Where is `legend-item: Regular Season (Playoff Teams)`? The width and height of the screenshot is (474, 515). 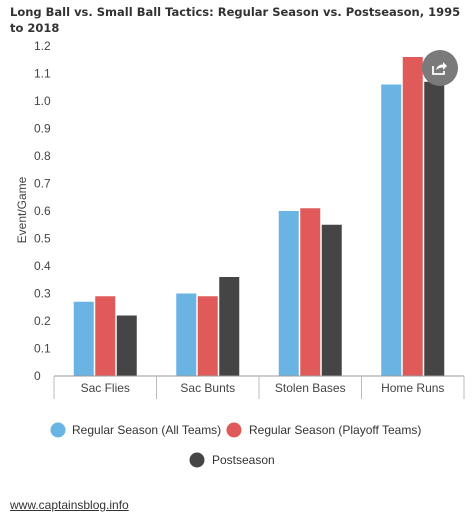
legend-item: Regular Season (Playoff Teams) is located at coordinates (324, 430).